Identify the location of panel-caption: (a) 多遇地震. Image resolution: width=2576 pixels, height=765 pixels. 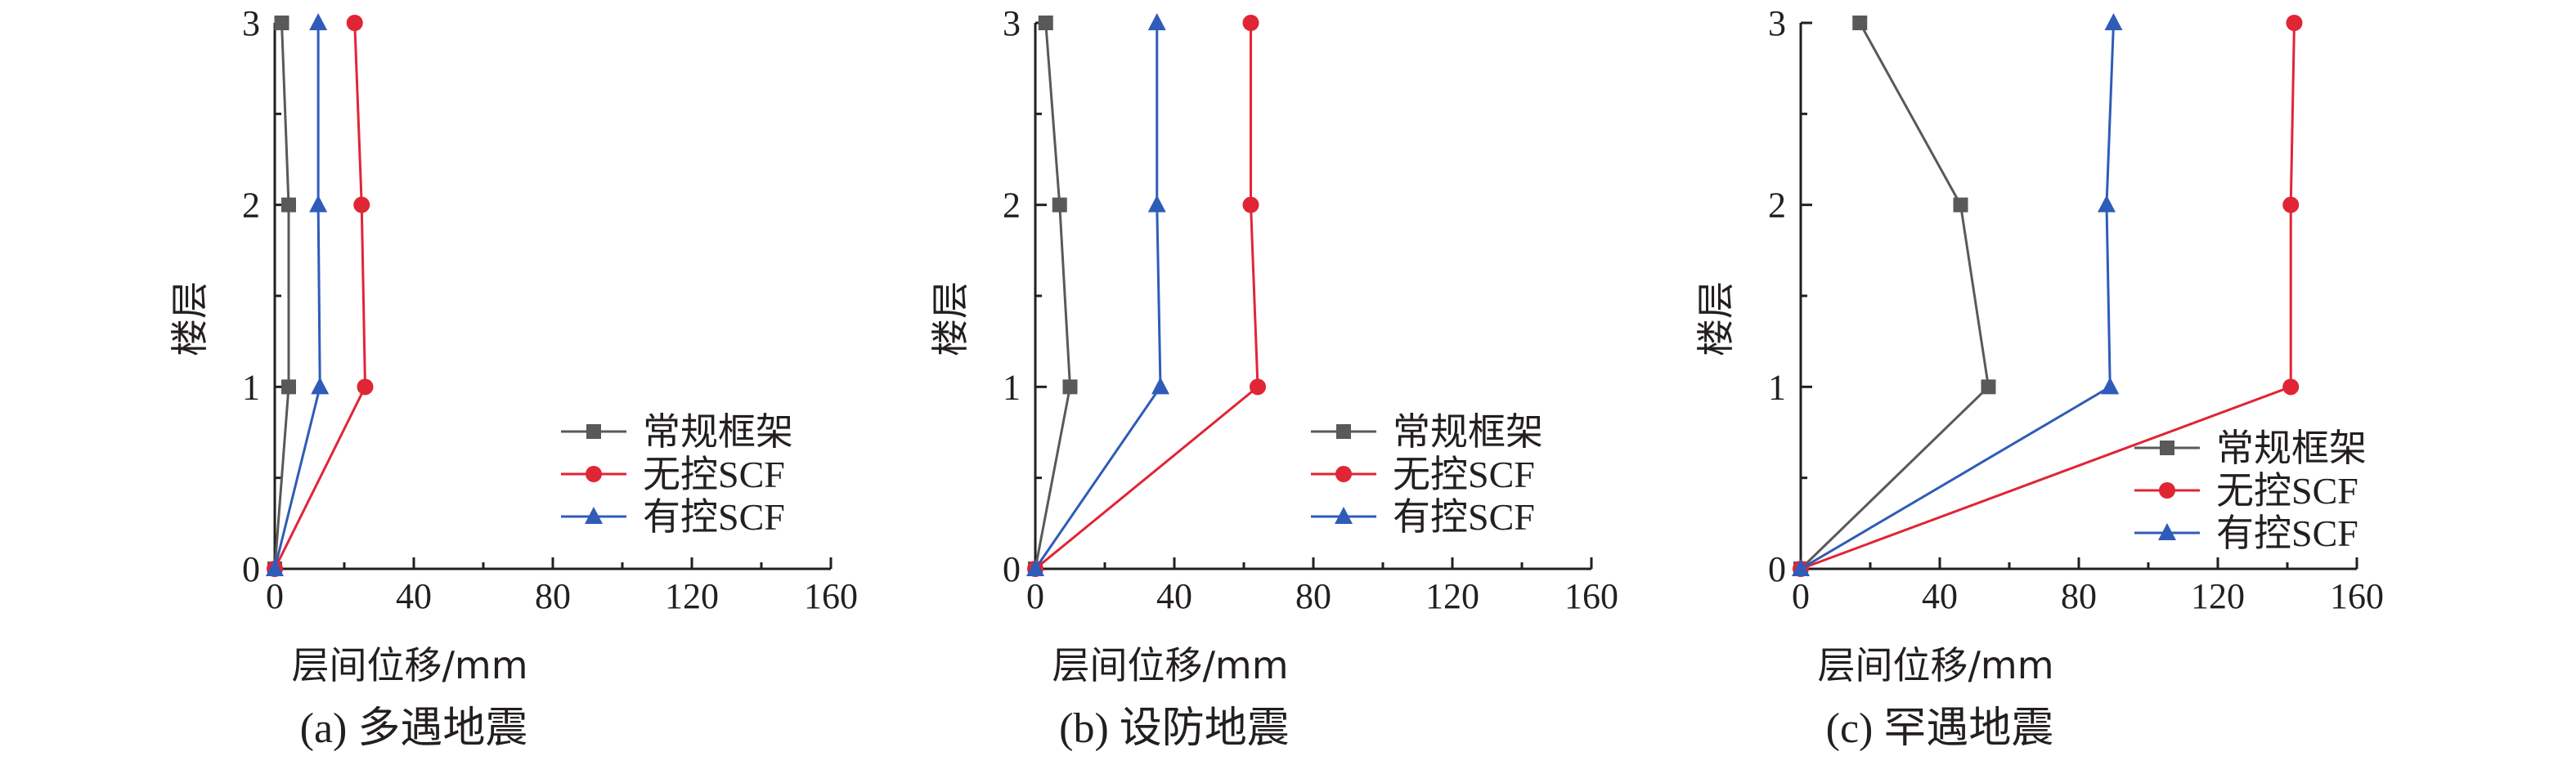
(414, 728).